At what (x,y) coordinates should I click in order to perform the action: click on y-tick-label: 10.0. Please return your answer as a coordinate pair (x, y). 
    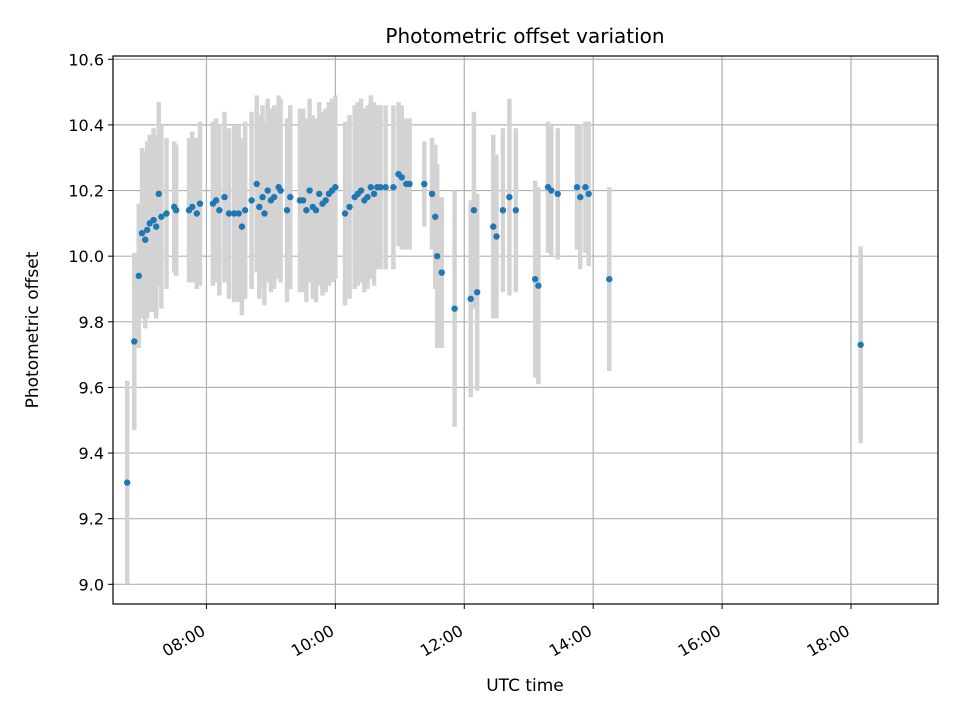
    Looking at the image, I should click on (86, 256).